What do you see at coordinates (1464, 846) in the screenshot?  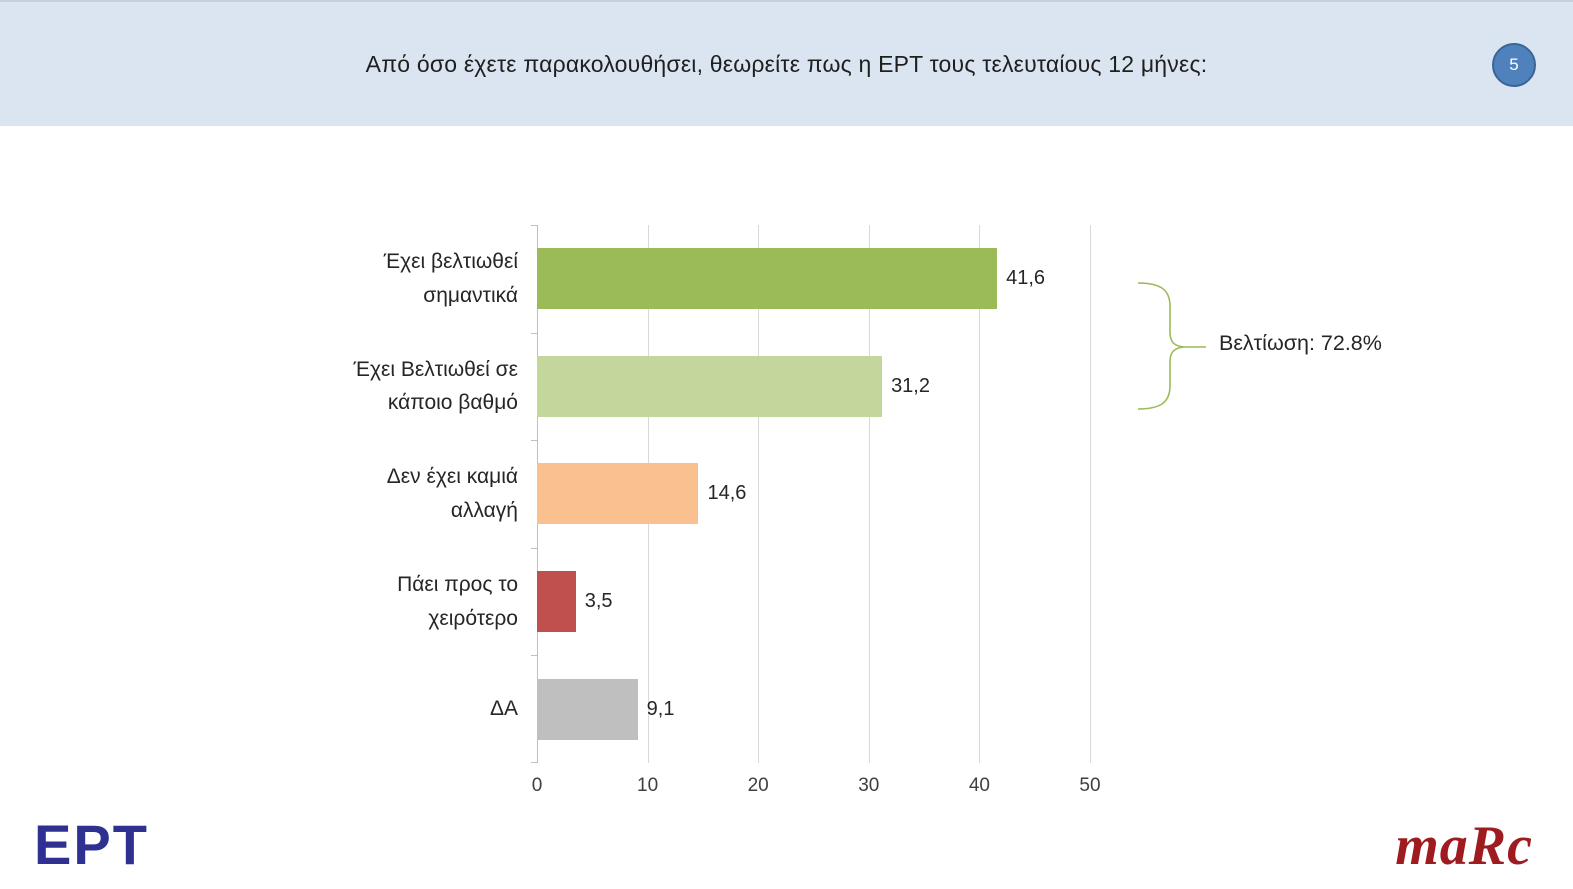 I see `marc-logo: maRc` at bounding box center [1464, 846].